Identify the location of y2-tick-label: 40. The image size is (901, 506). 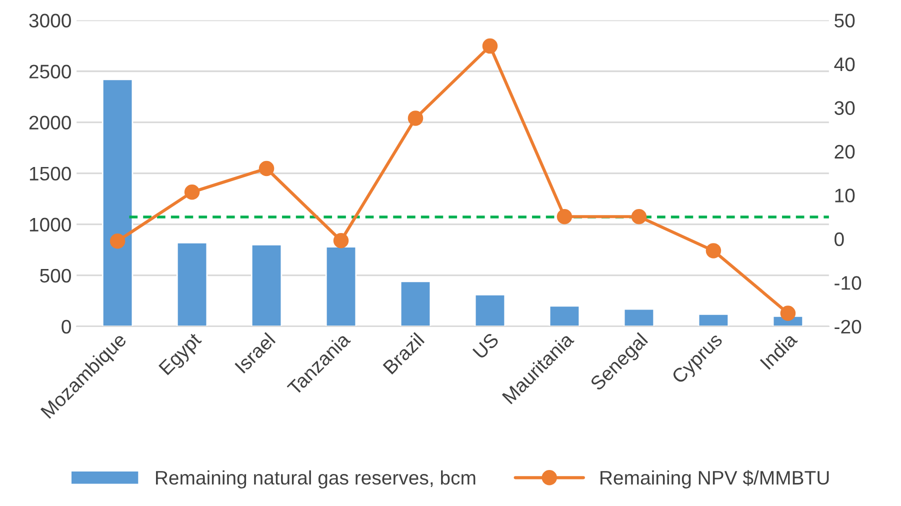
(844, 64).